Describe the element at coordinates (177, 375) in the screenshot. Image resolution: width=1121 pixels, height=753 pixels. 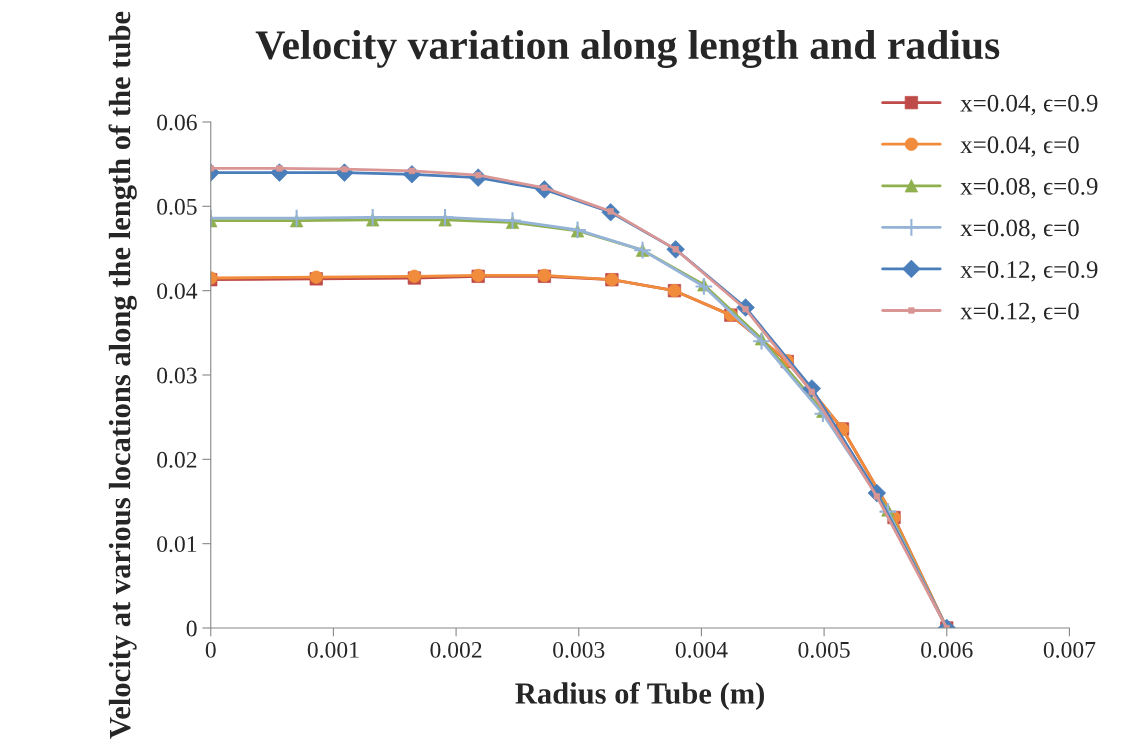
I see `y-tick-label: 0.03` at that location.